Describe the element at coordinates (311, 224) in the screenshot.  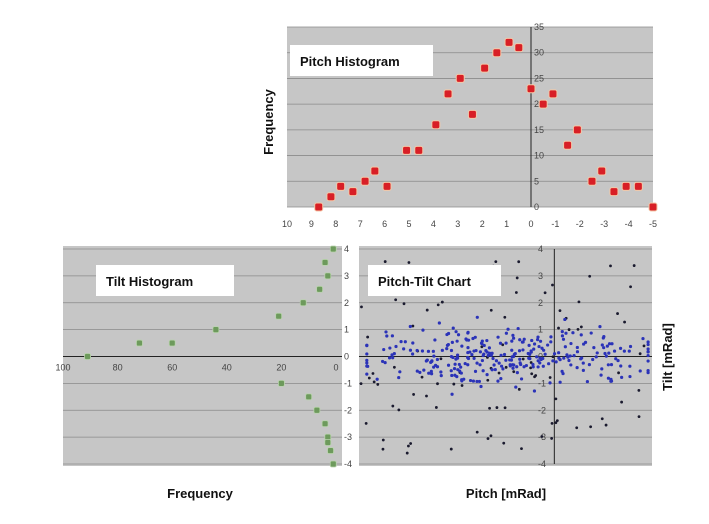
I see `pitch-x-tick-label: 9` at that location.